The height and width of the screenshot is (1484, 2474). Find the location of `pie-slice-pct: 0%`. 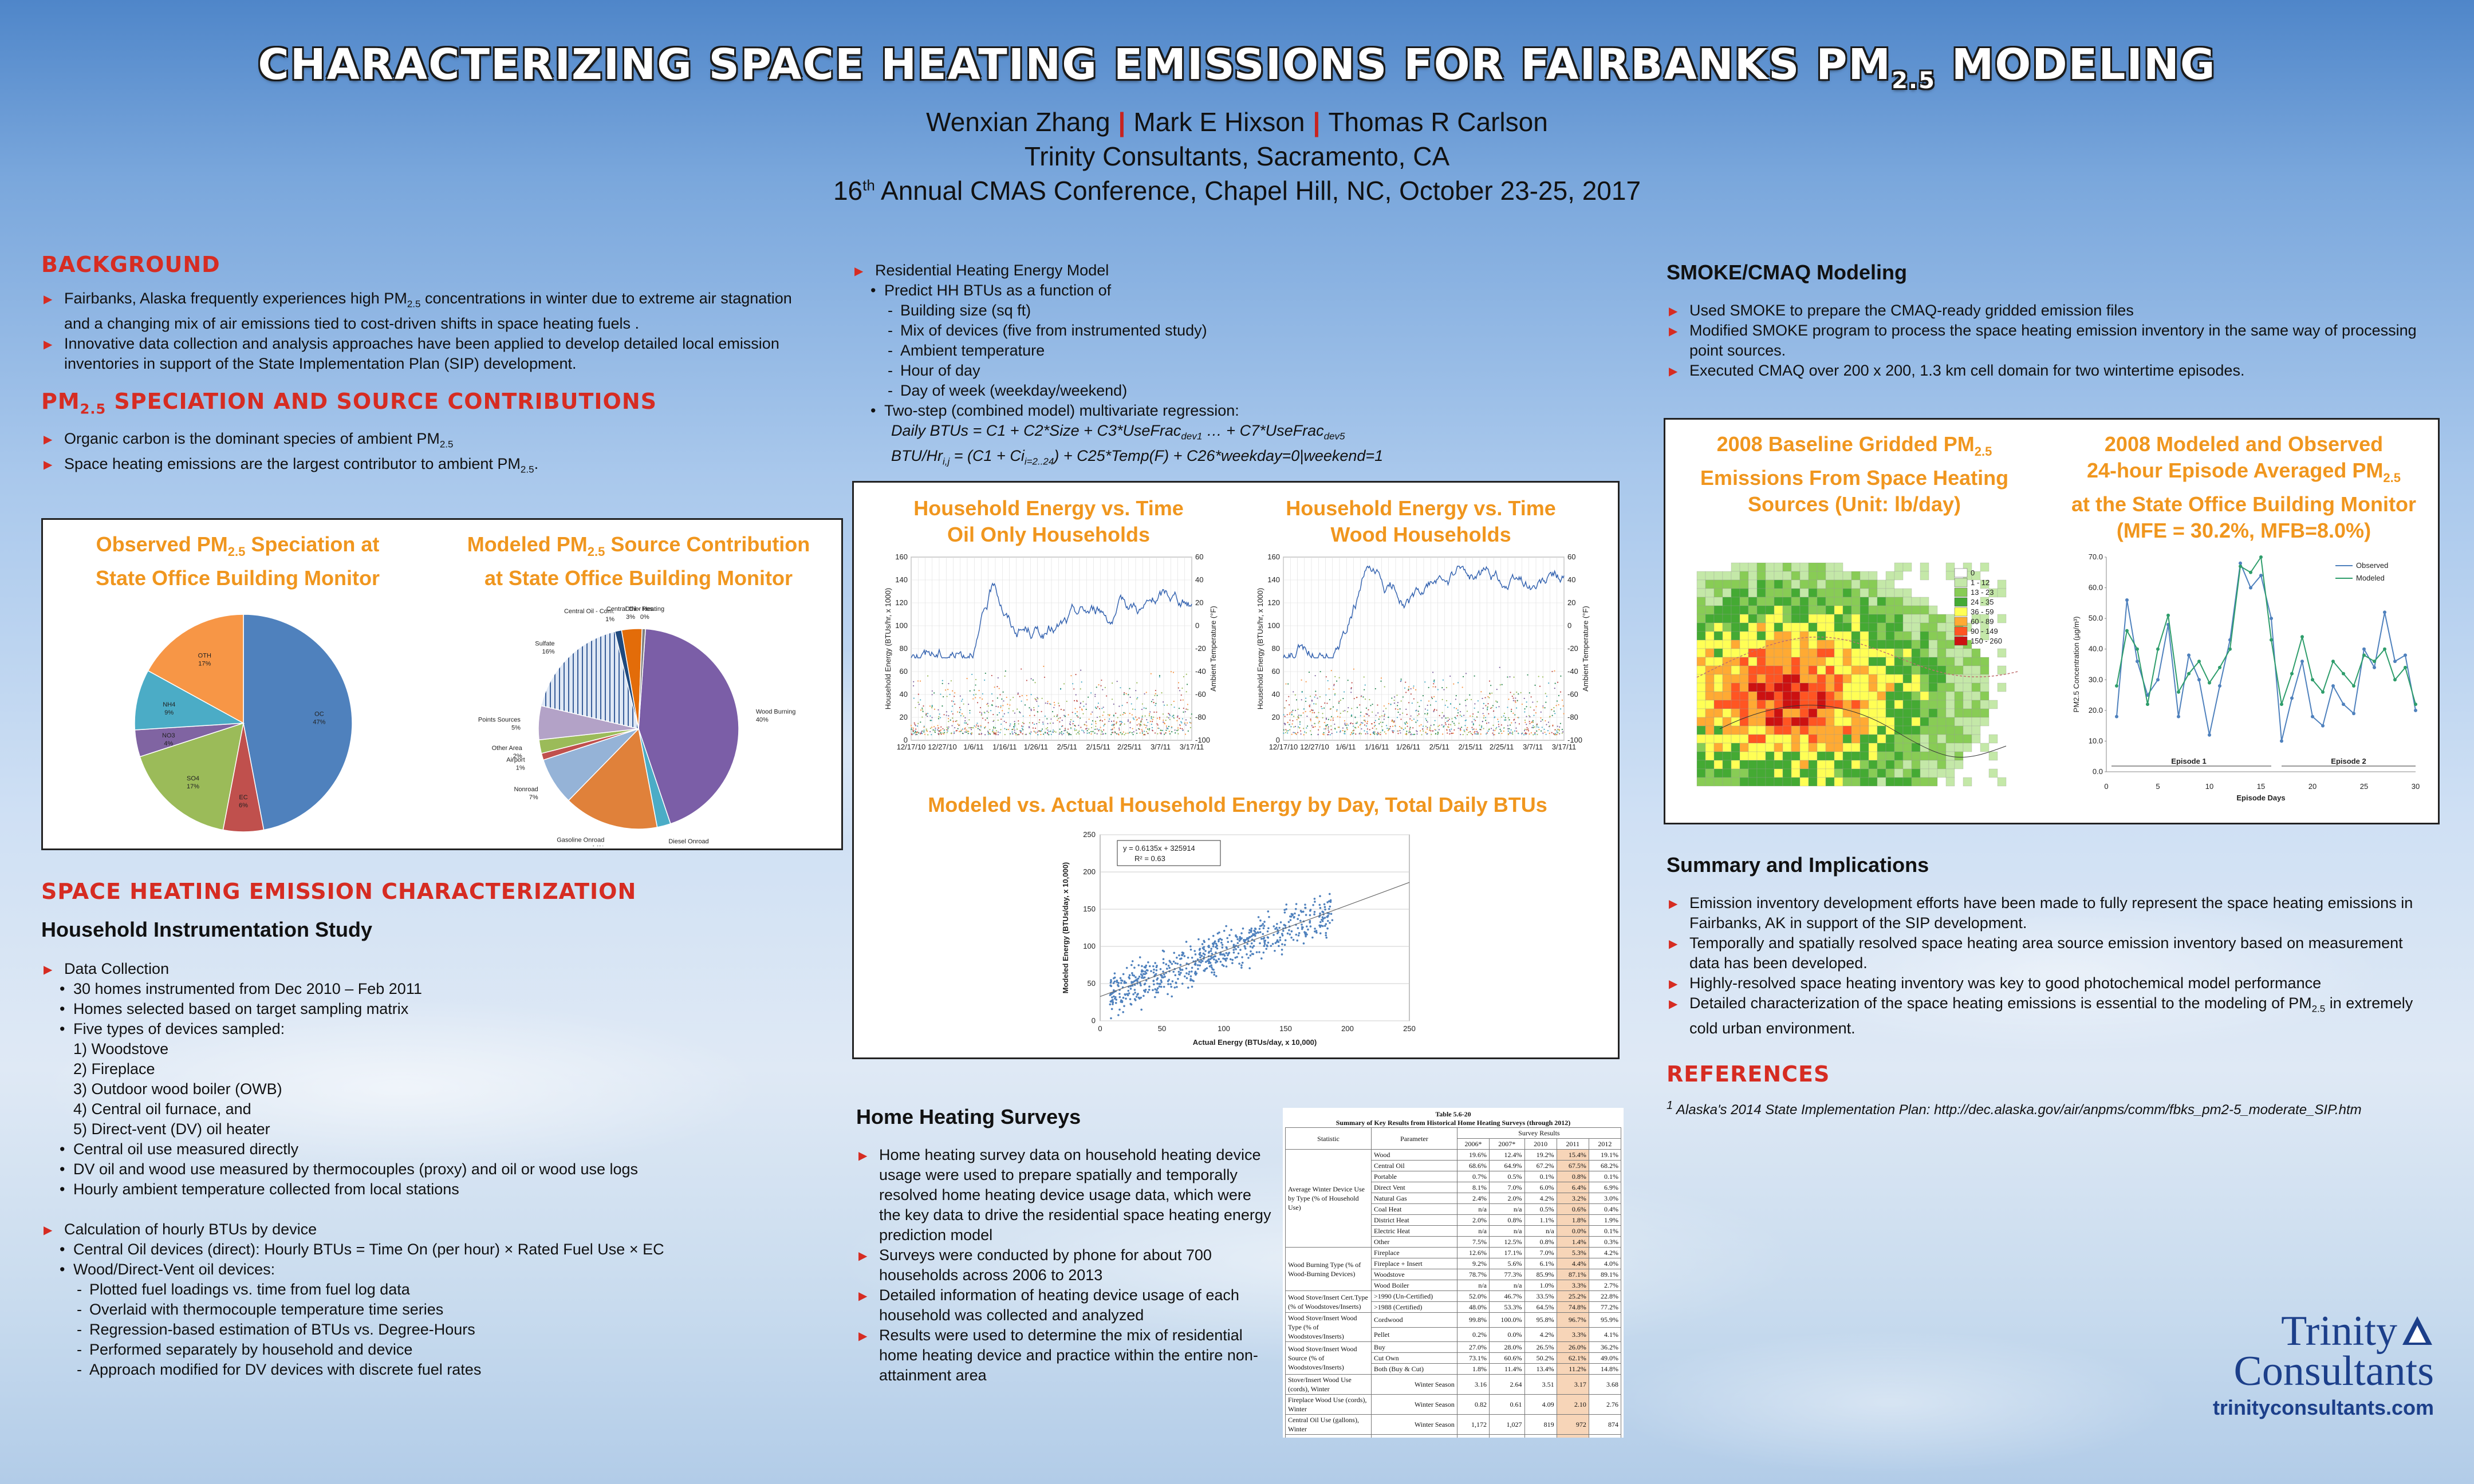

pie-slice-pct: 0% is located at coordinates (644, 618).